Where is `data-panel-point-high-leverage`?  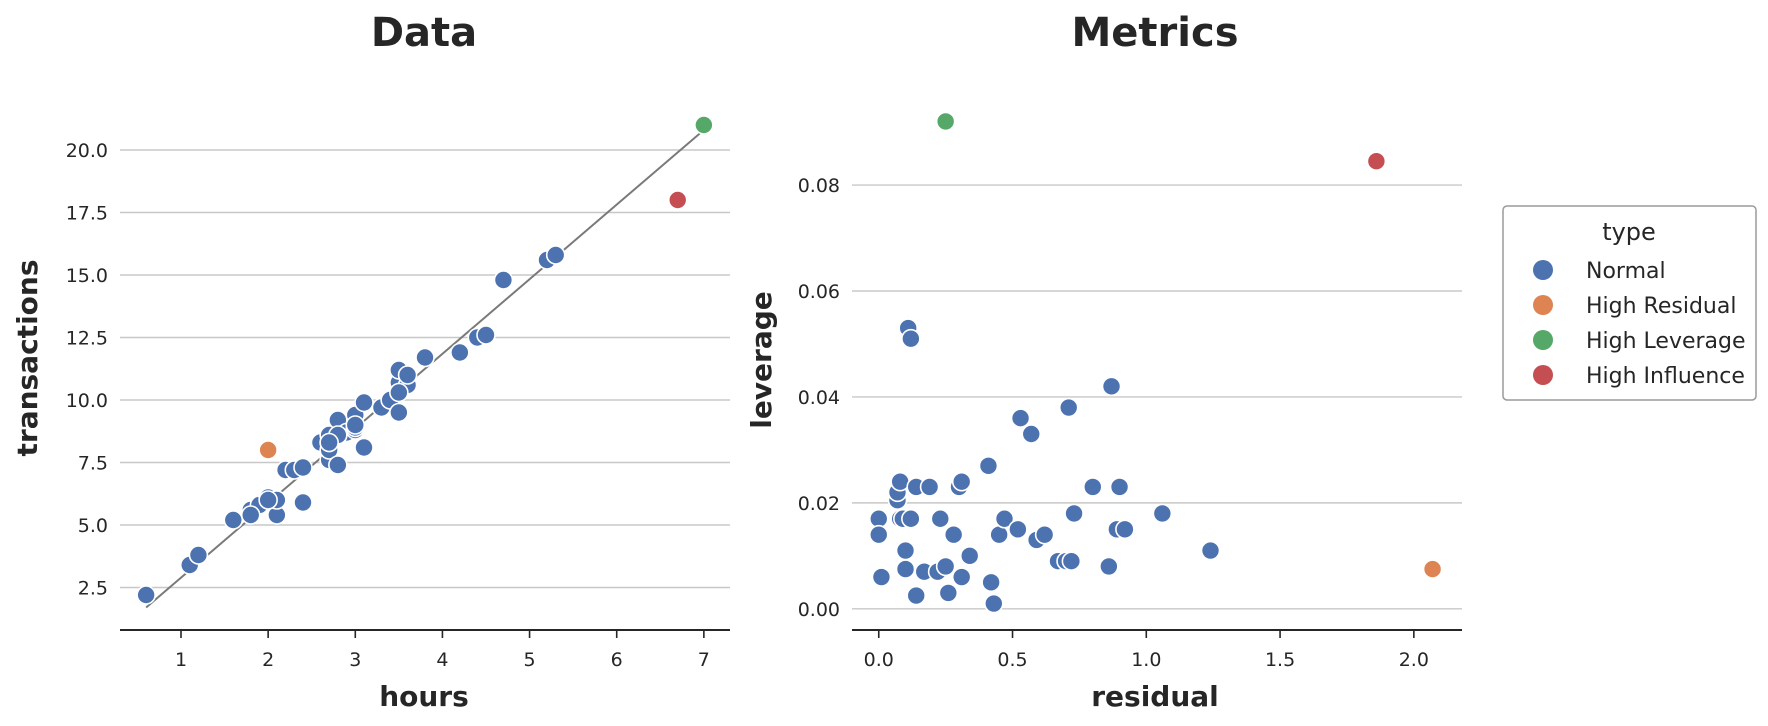 data-panel-point-high-leverage is located at coordinates (704, 125).